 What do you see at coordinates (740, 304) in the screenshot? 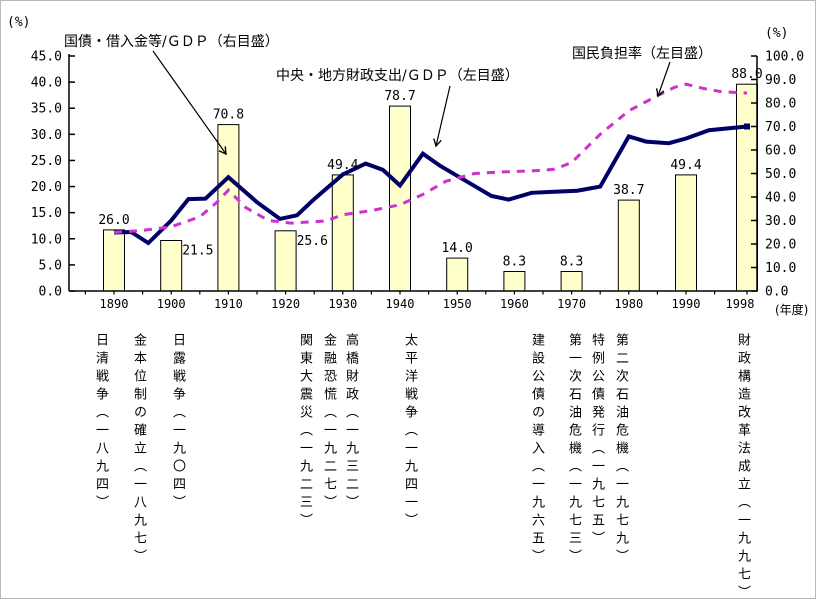
I see `x-axis-tick-label: 1998` at bounding box center [740, 304].